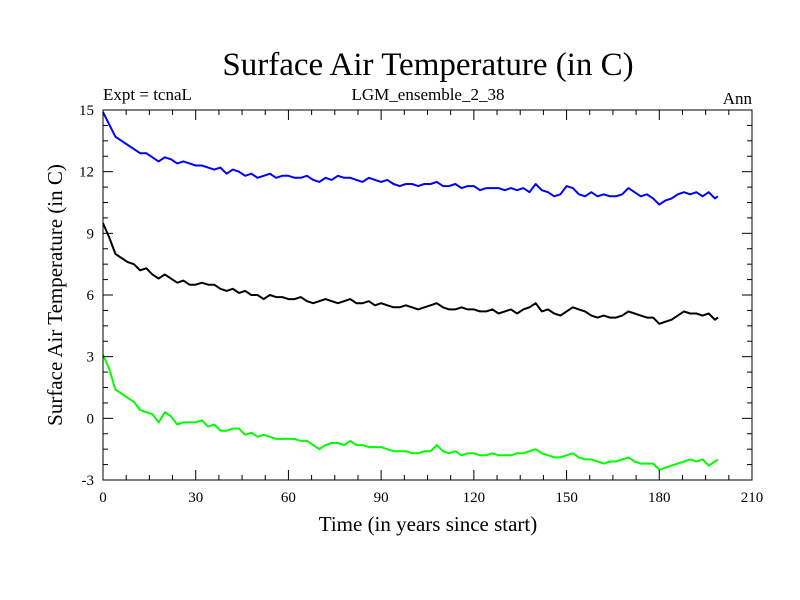  Describe the element at coordinates (88, 481) in the screenshot. I see `y-tick-label: -3` at that location.